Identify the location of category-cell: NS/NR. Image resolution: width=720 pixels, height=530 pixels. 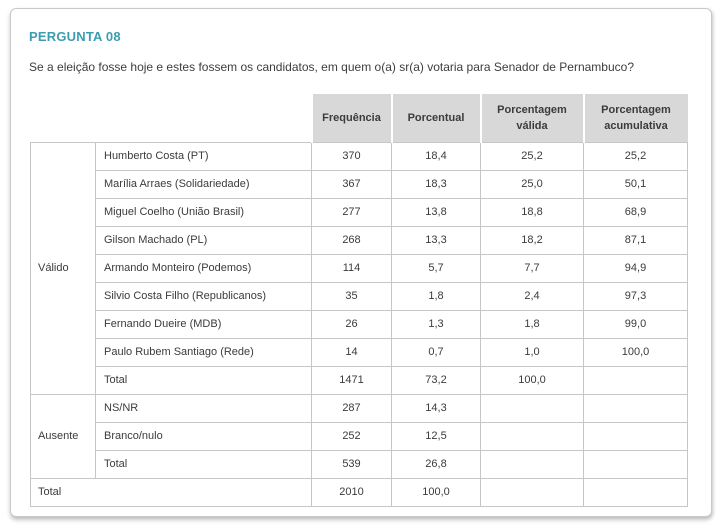
(203, 408).